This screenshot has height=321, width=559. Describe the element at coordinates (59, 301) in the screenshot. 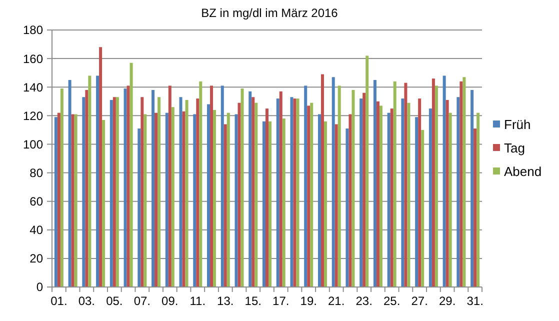

I see `x-tick-label: 01.` at that location.